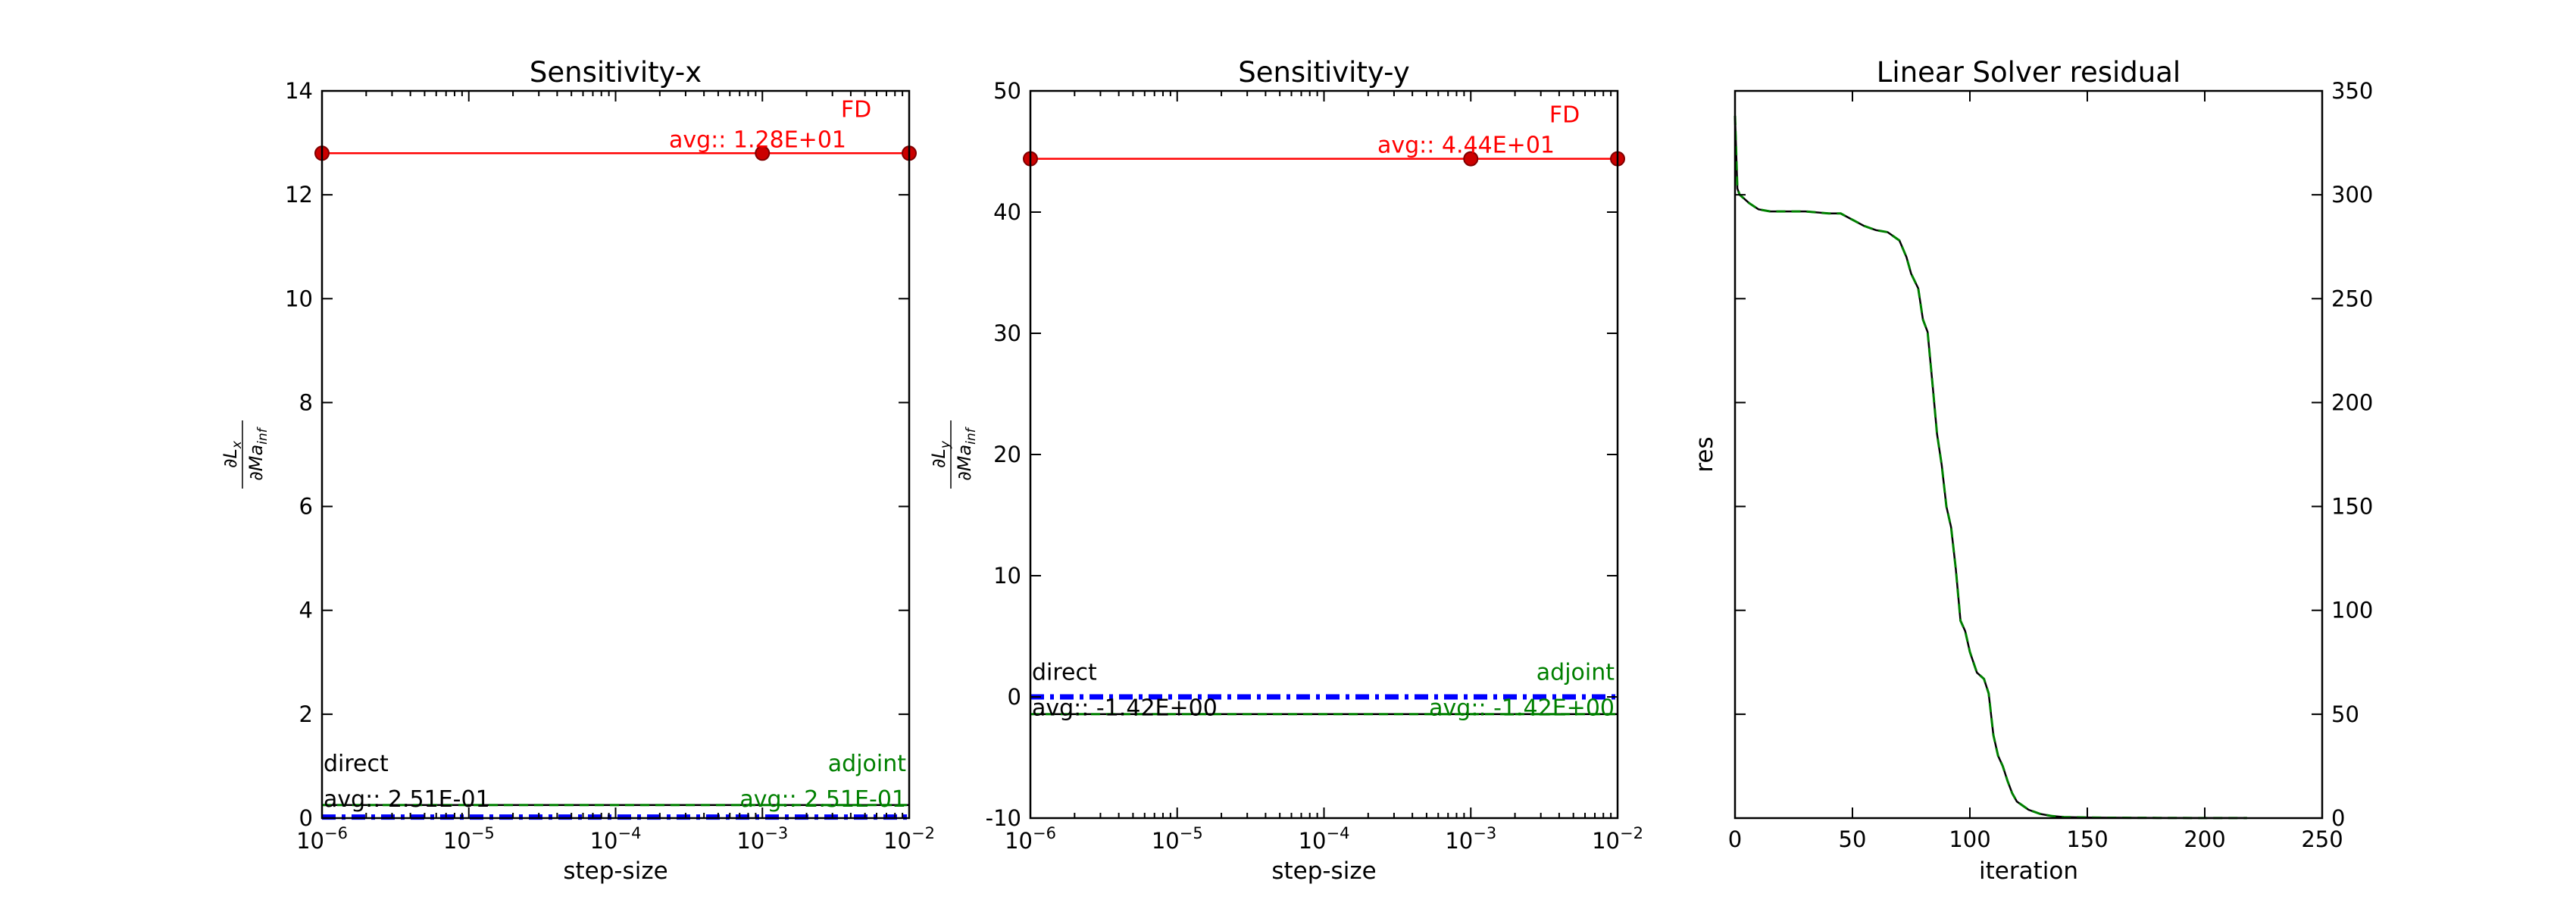 The image size is (2576, 909). I want to click on y-tick-label: 30, so click(1007, 333).